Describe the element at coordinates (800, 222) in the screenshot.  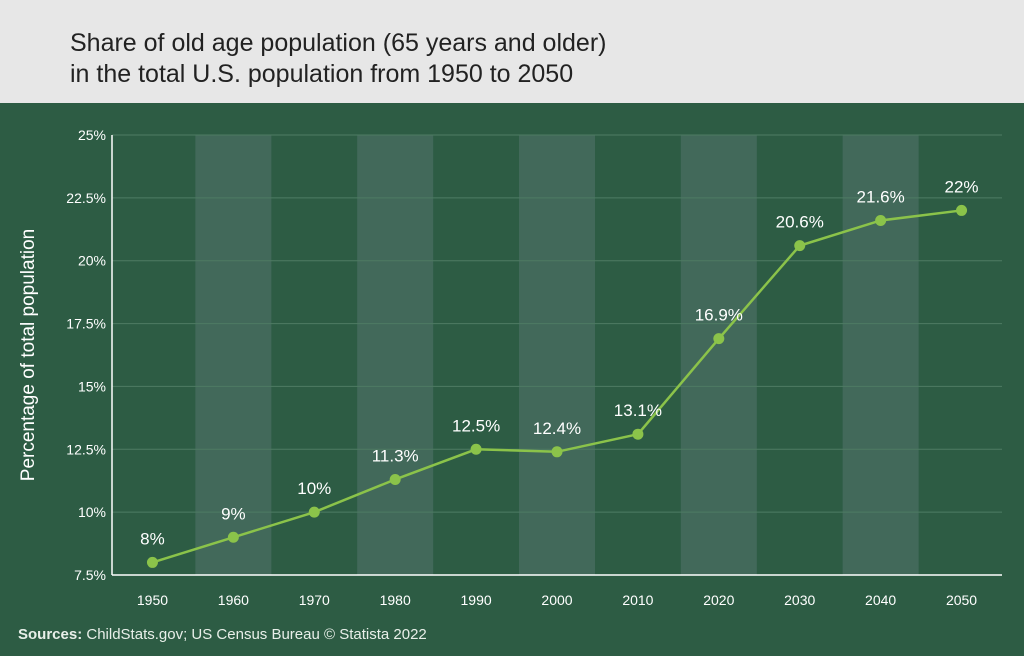
I see `data-label: 20.6%` at that location.